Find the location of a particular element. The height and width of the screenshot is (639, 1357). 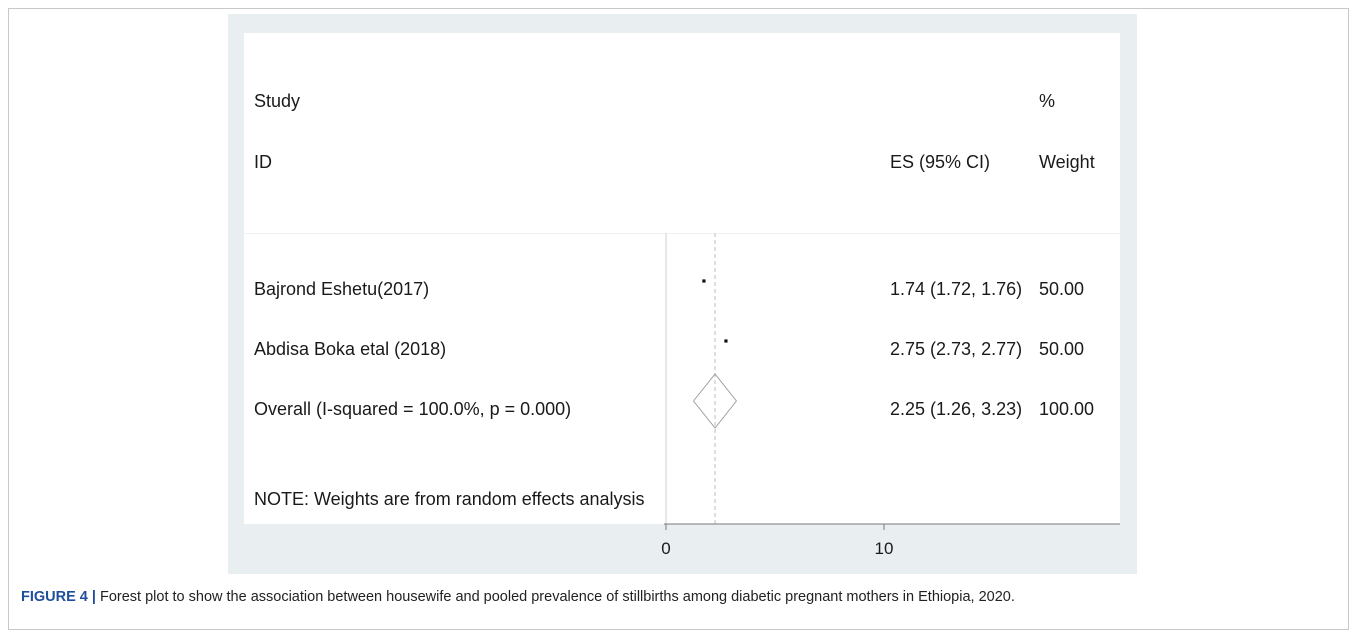

study-weight-1: 50.00 is located at coordinates (1062, 289).